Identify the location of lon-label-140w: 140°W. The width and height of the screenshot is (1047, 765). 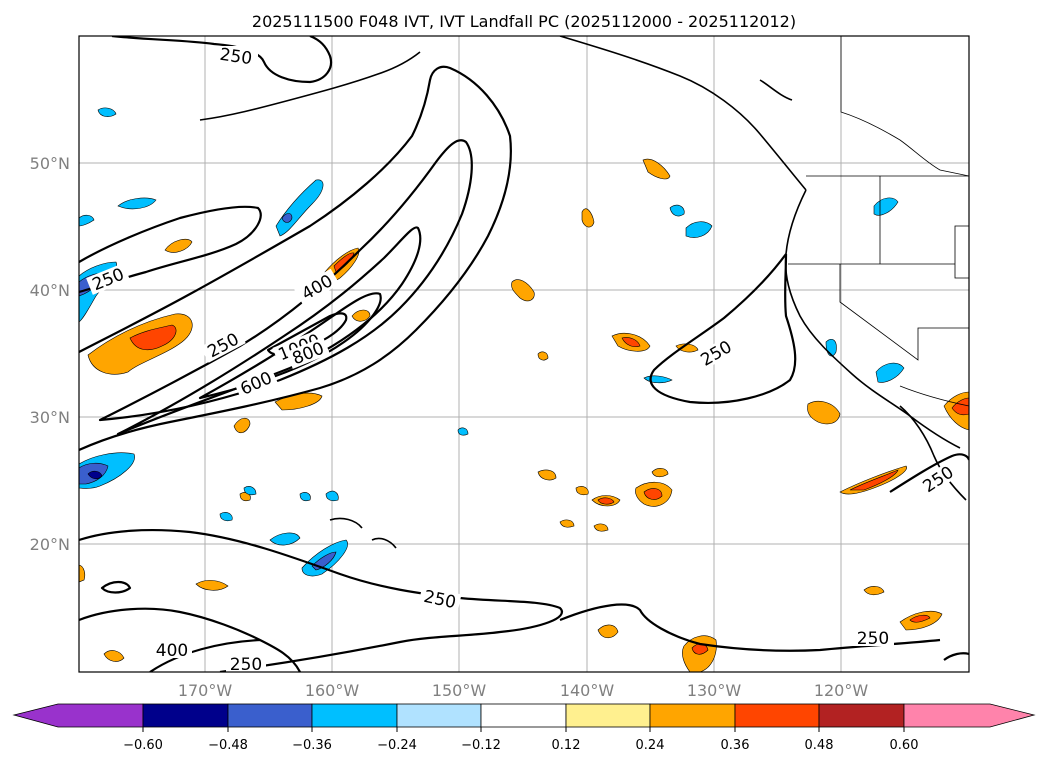
(587, 690).